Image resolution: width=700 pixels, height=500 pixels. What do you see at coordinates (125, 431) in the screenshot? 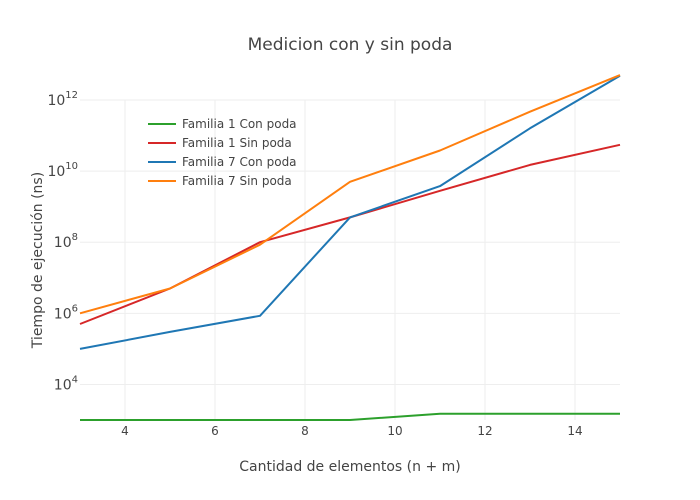
I see `x-tick-label: 4` at bounding box center [125, 431].